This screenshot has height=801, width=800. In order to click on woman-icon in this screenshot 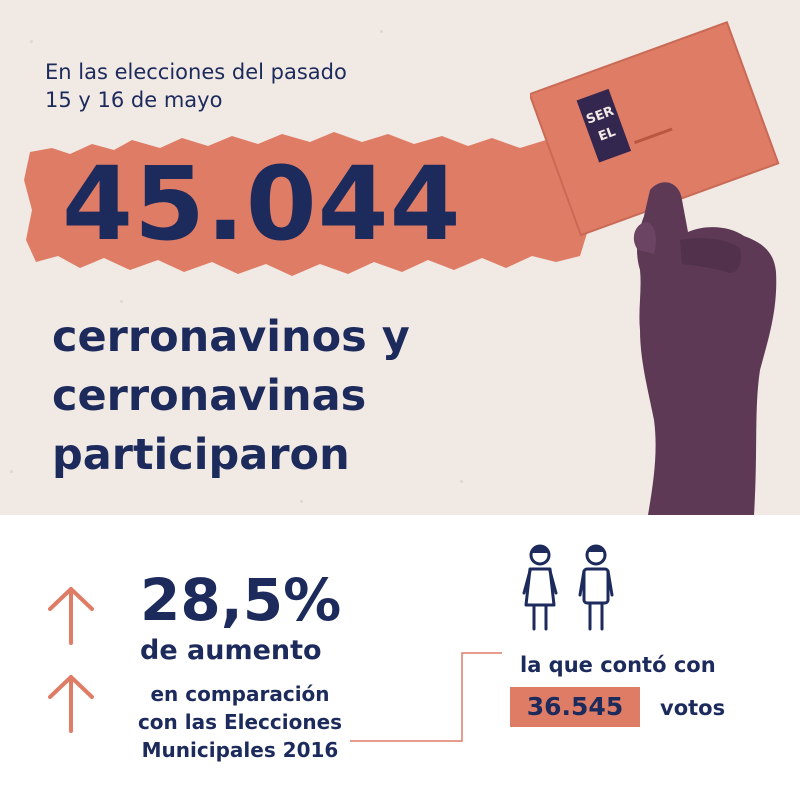, I will do `click(540, 587)`.